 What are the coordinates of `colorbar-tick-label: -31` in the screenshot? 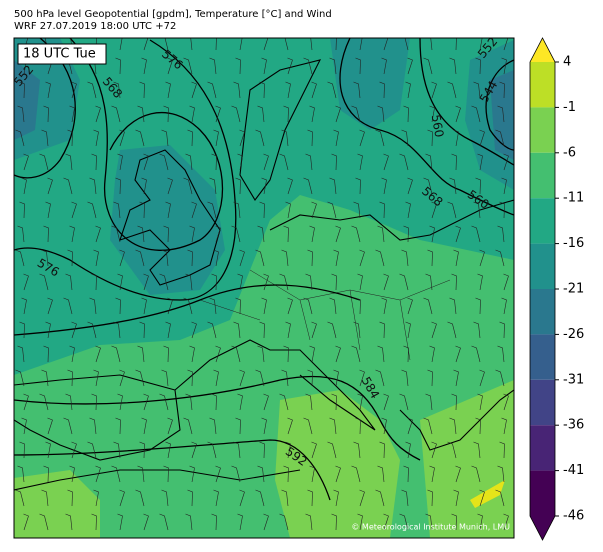 It's located at (573, 379).